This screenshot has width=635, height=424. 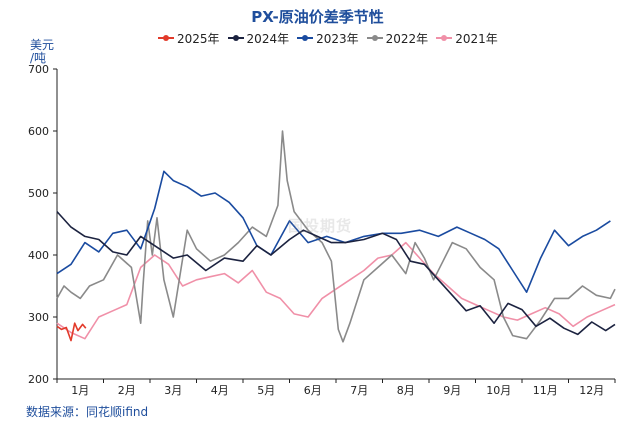 I want to click on watermark: 国投期货, so click(x=320, y=226).